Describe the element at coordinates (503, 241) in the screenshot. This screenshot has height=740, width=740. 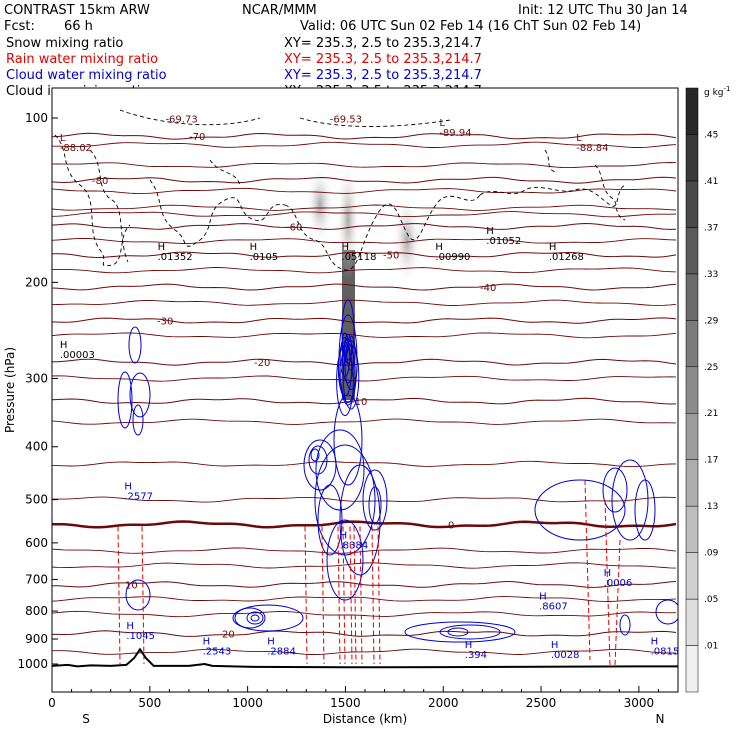
I see `extremum-value: .01052` at that location.